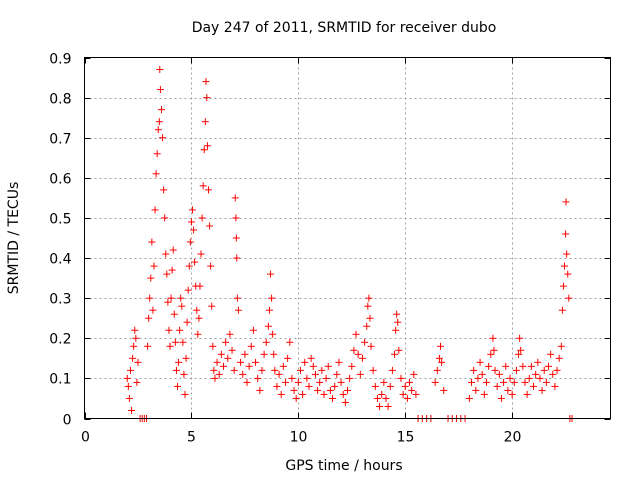 The height and width of the screenshot is (480, 640). I want to click on y-tick-labels: 0 0.1 0.2 0.3 0.4 0.5 0.6 0.7 0.8 0.9, so click(60, 240).